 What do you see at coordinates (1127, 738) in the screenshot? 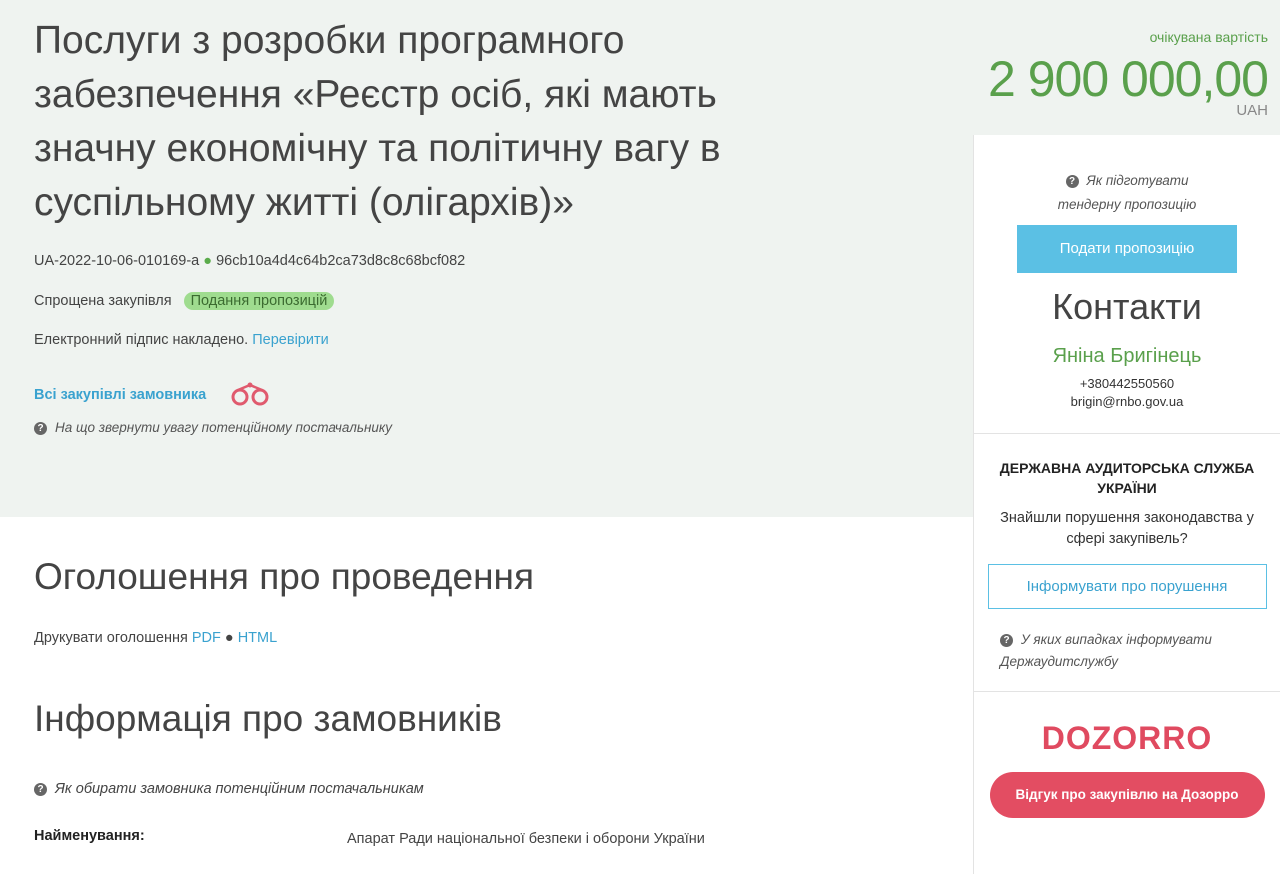
I see `dozorro-logo: DOZORRO` at bounding box center [1127, 738].